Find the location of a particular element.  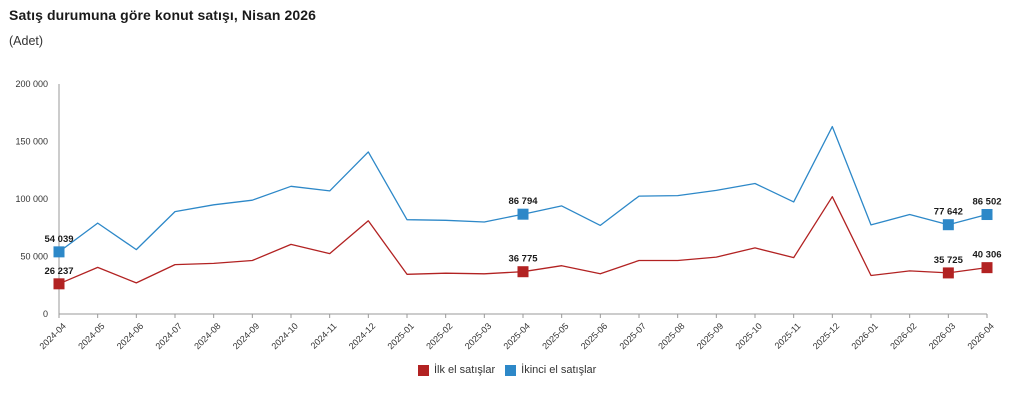

data-label-ilk-el: 35 725 is located at coordinates (949, 260).